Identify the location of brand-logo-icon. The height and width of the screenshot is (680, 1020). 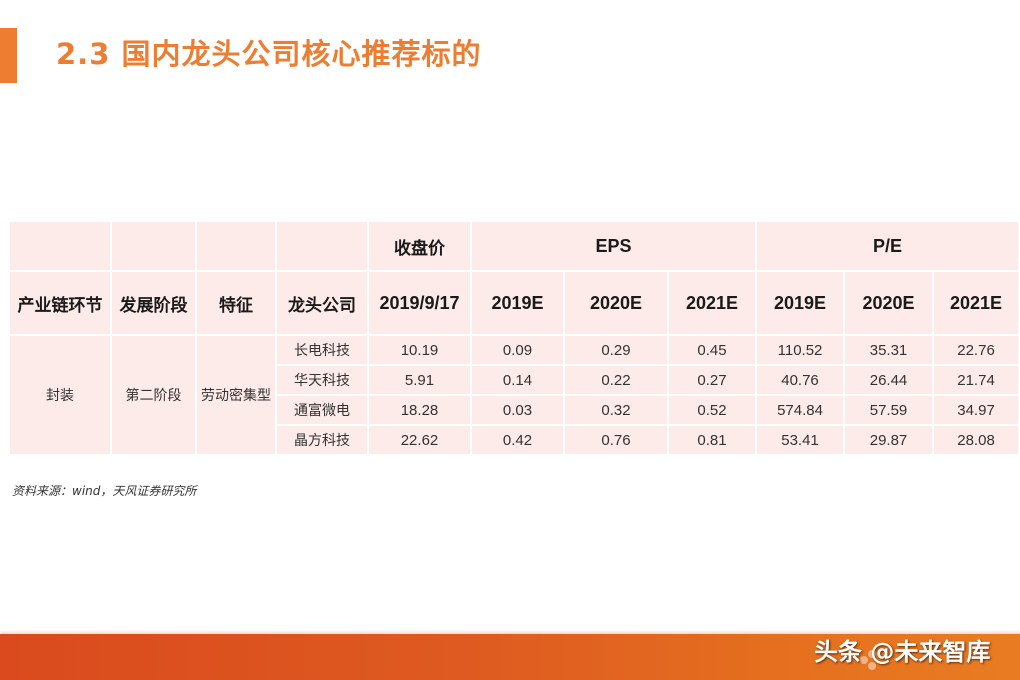
(893, 662).